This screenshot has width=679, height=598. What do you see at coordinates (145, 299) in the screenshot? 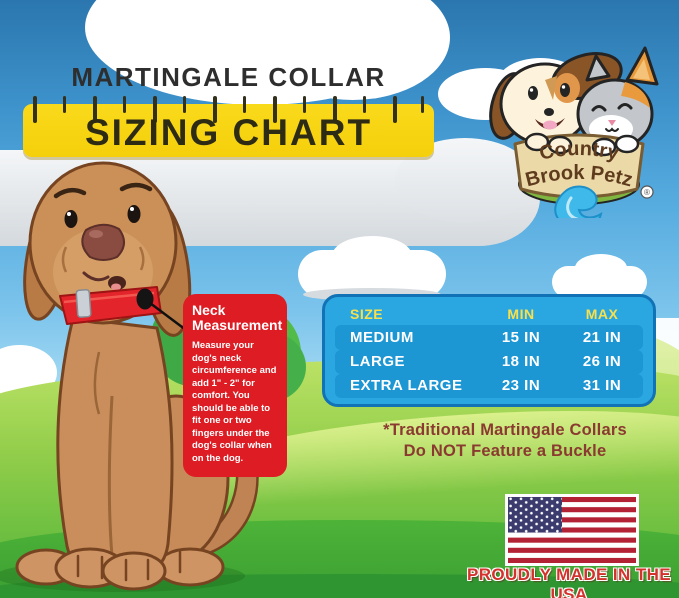
I see `collar-ring` at bounding box center [145, 299].